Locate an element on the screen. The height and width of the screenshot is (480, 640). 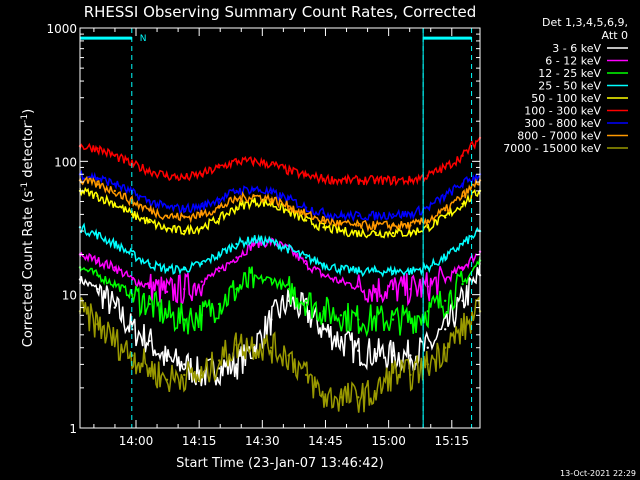
legend-label-7: 800 - 7000 keV is located at coordinates (559, 136).